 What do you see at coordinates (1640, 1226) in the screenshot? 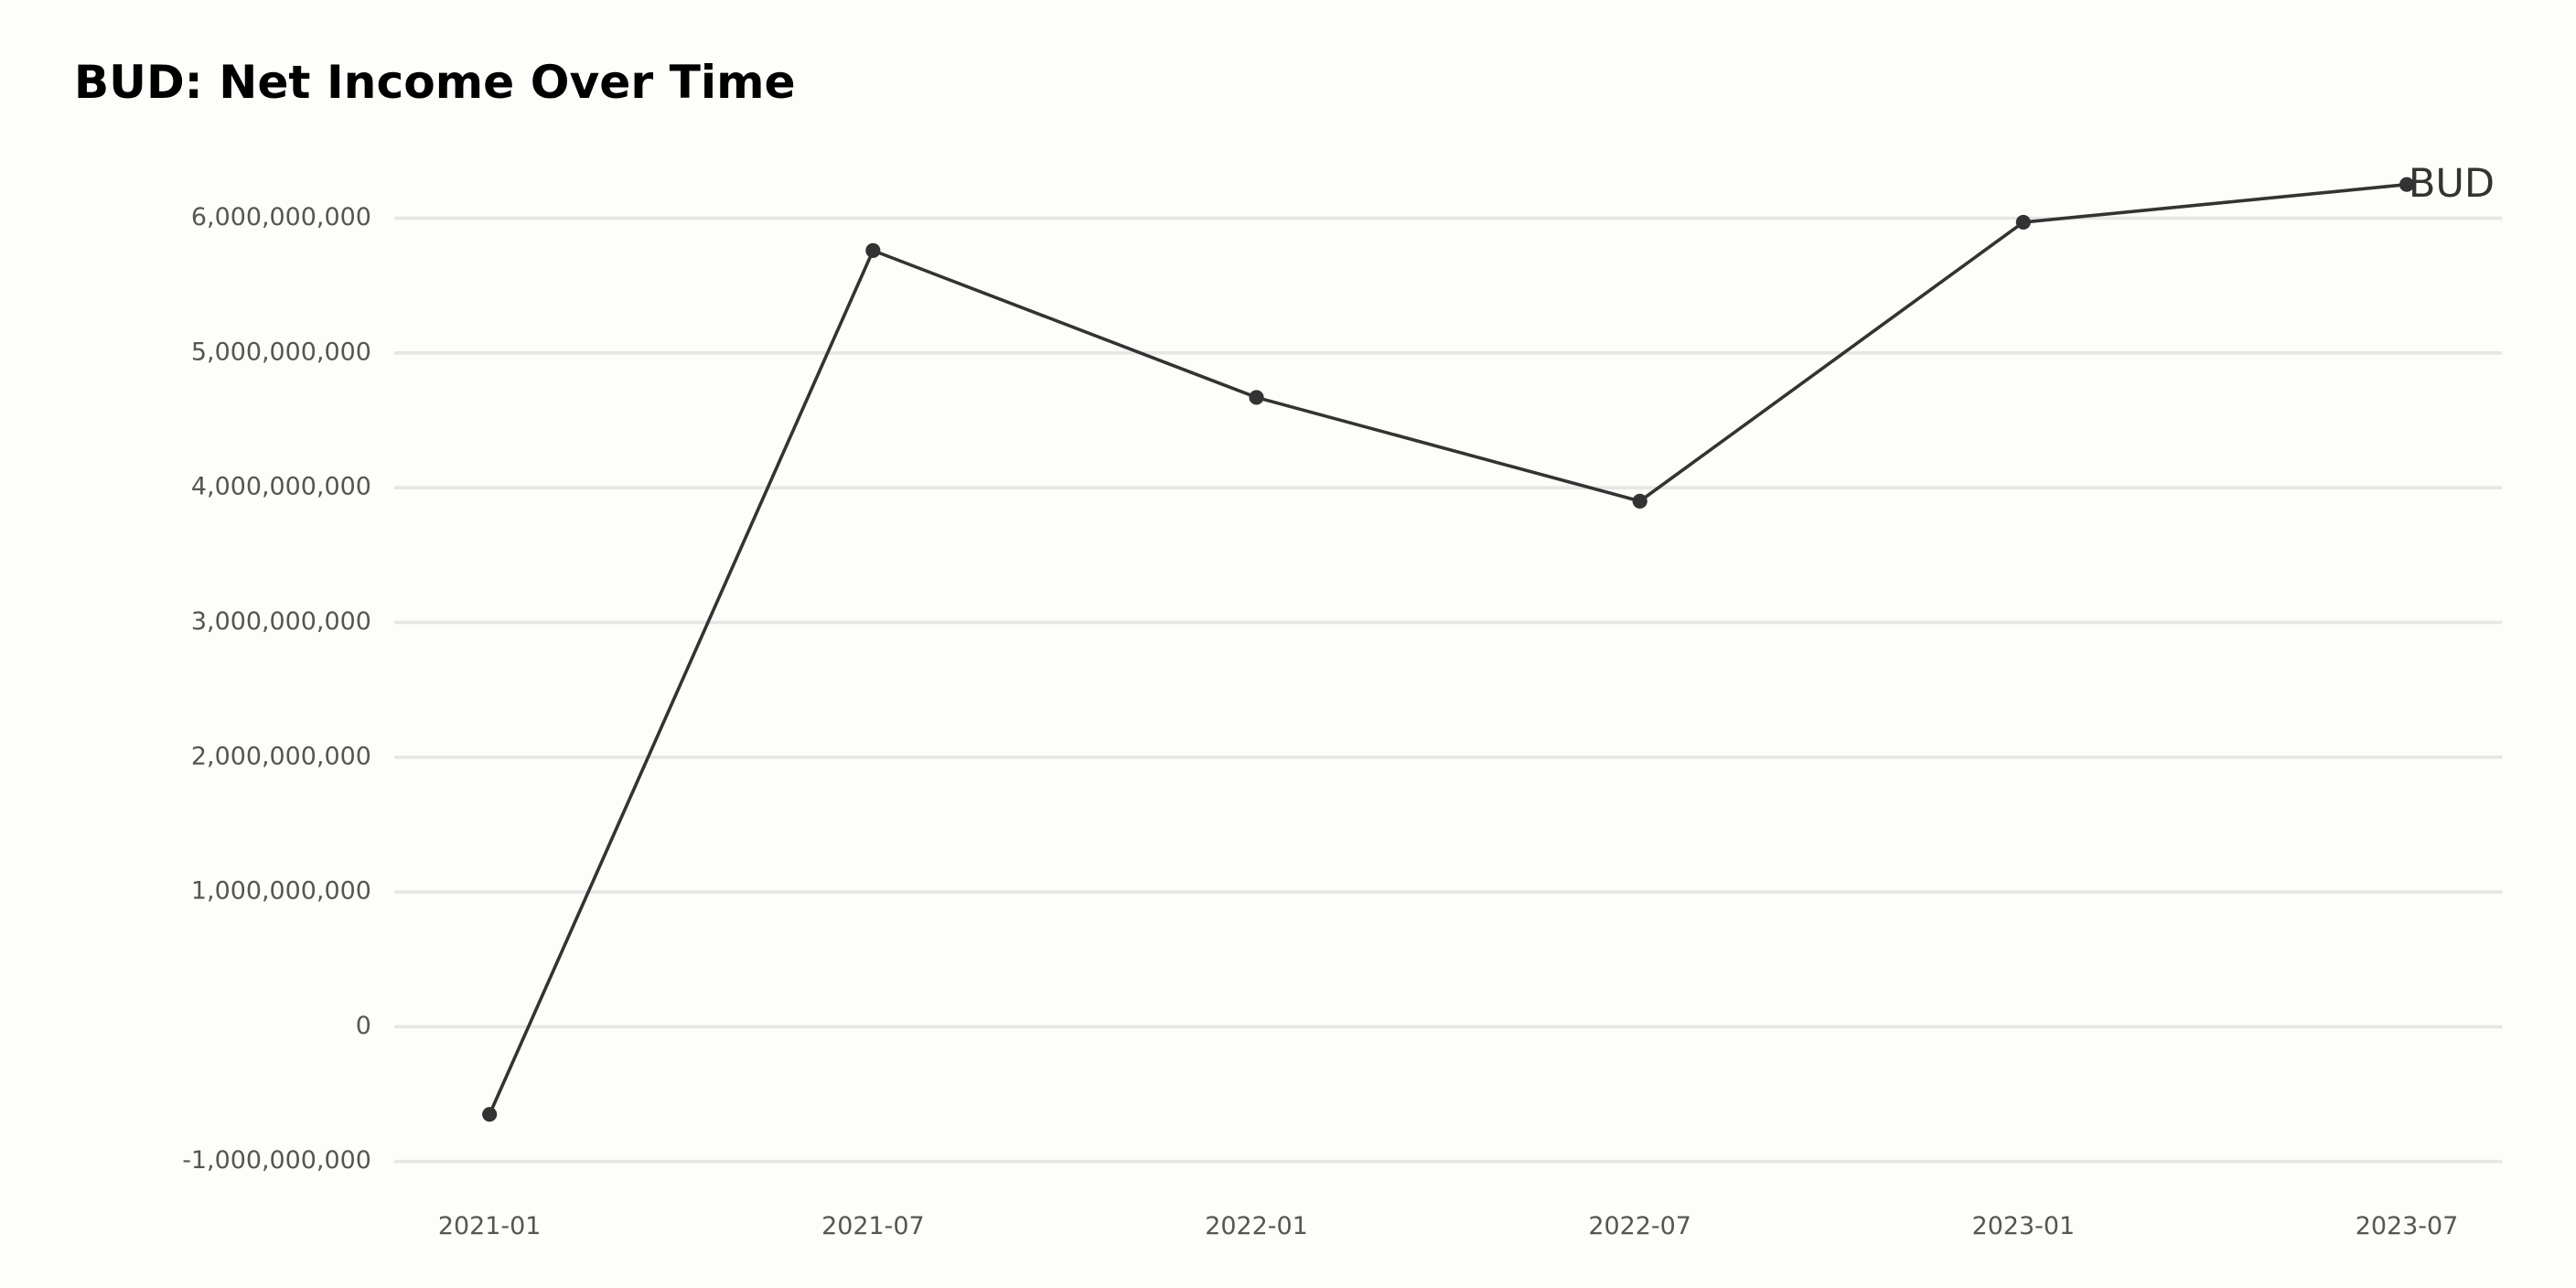
I see `x-tick-label: 2022-07` at bounding box center [1640, 1226].